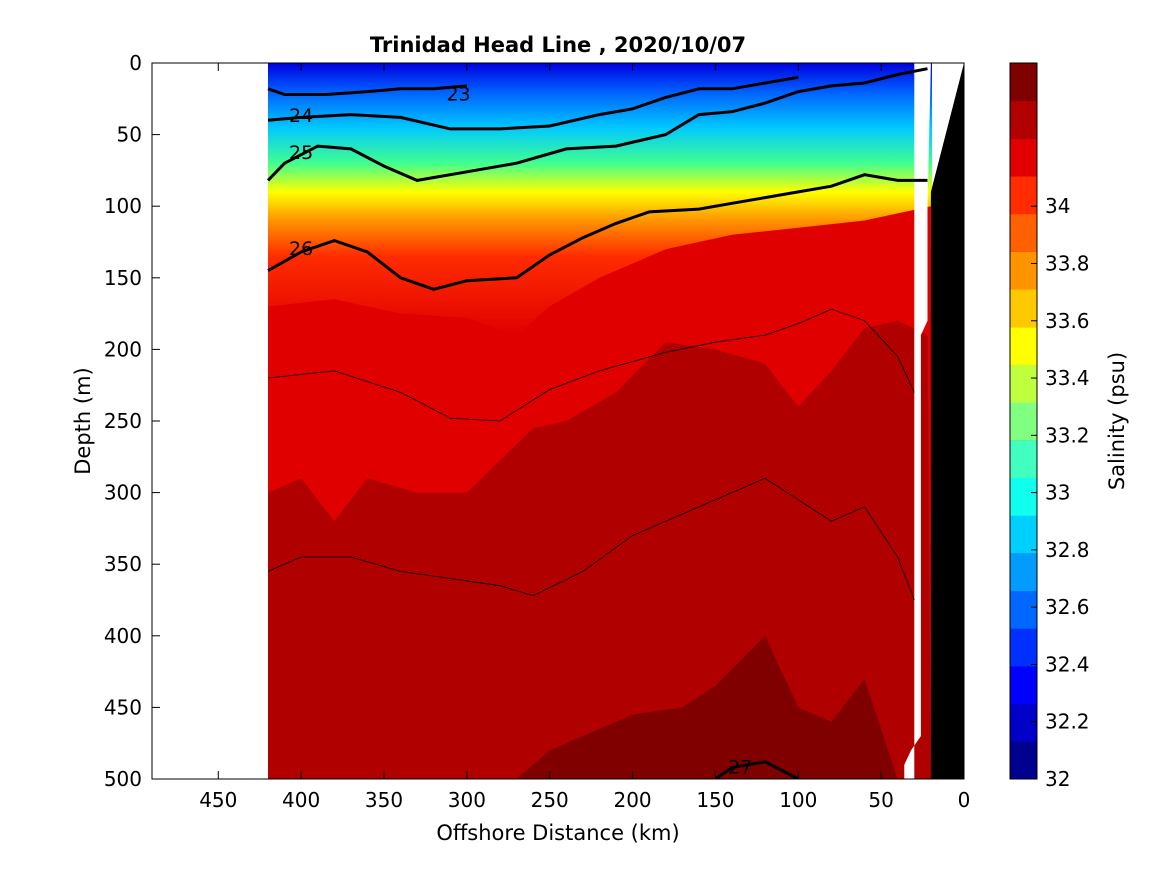 The image size is (1167, 875). Describe the element at coordinates (467, 800) in the screenshot. I see `x-tick-label: 300` at that location.